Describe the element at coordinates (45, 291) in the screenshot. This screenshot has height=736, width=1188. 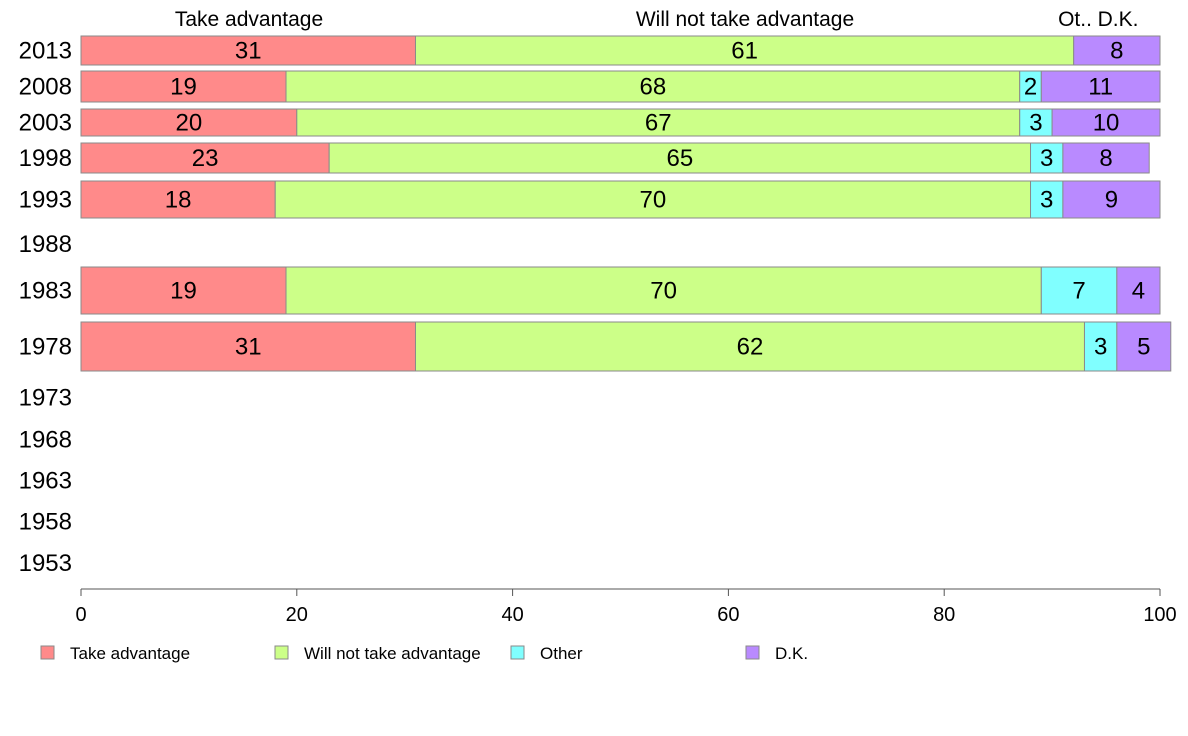
I see `year-label: 1983` at that location.